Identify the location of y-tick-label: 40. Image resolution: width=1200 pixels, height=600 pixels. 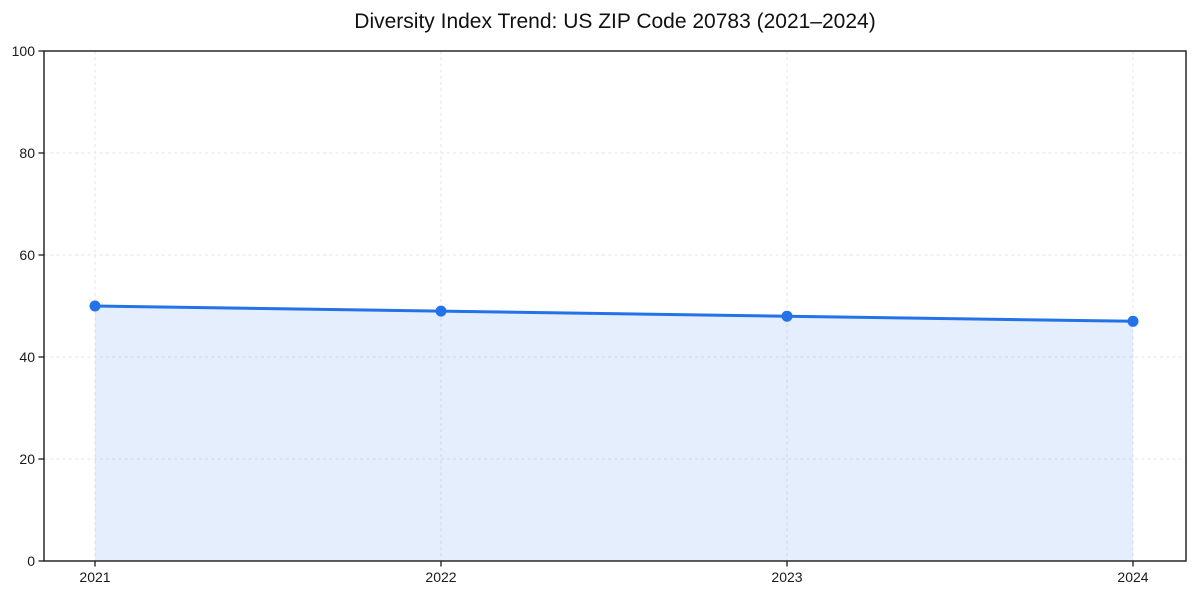
(27, 357).